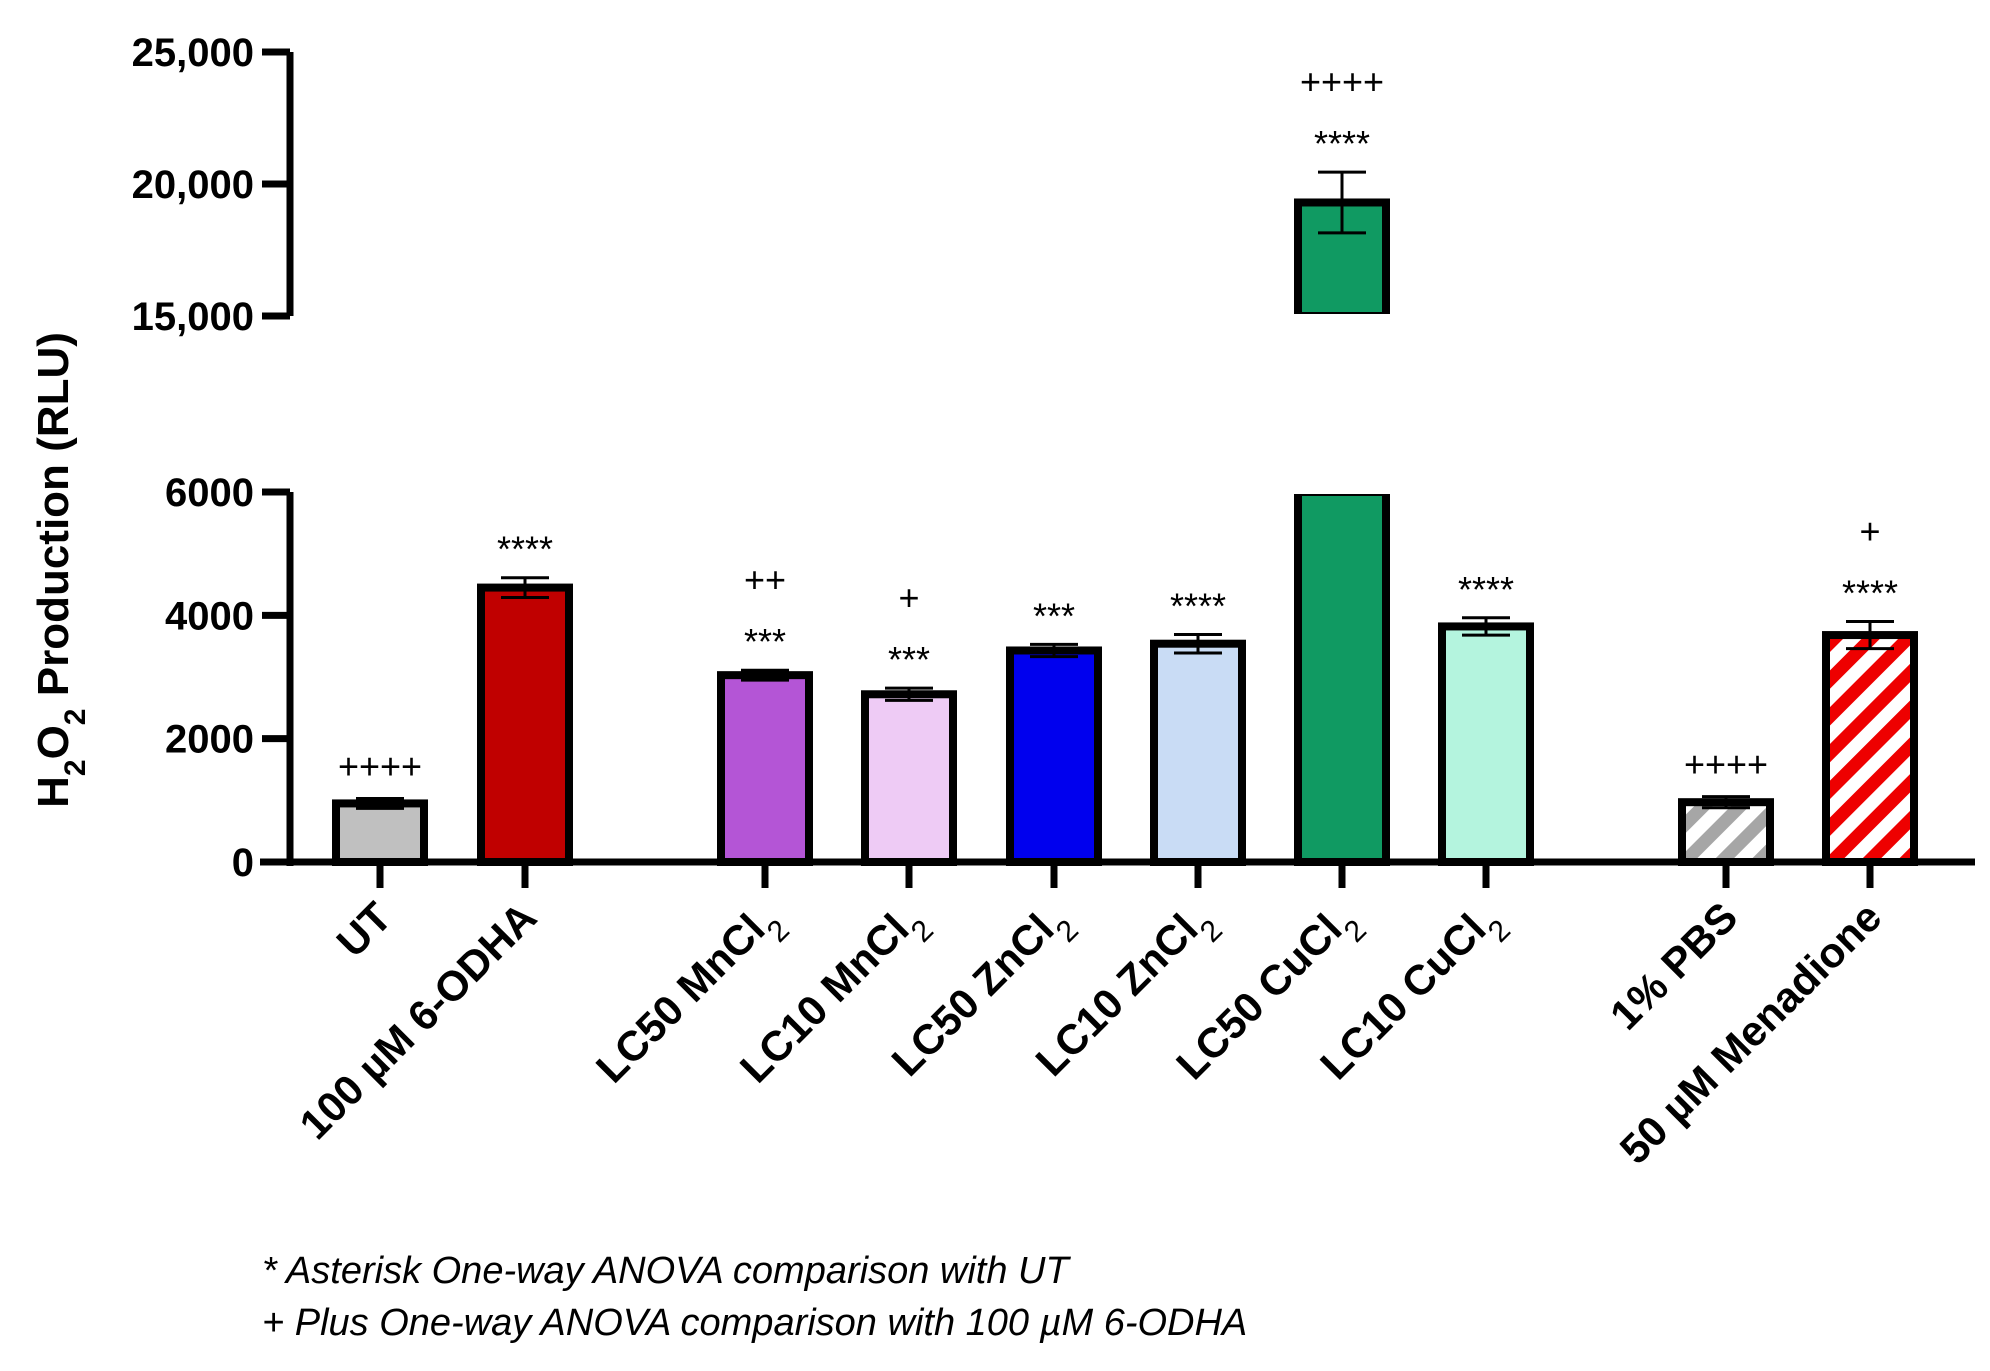 This screenshot has height=1371, width=1990. I want to click on bar-lc50-zncl2, so click(1054, 756).